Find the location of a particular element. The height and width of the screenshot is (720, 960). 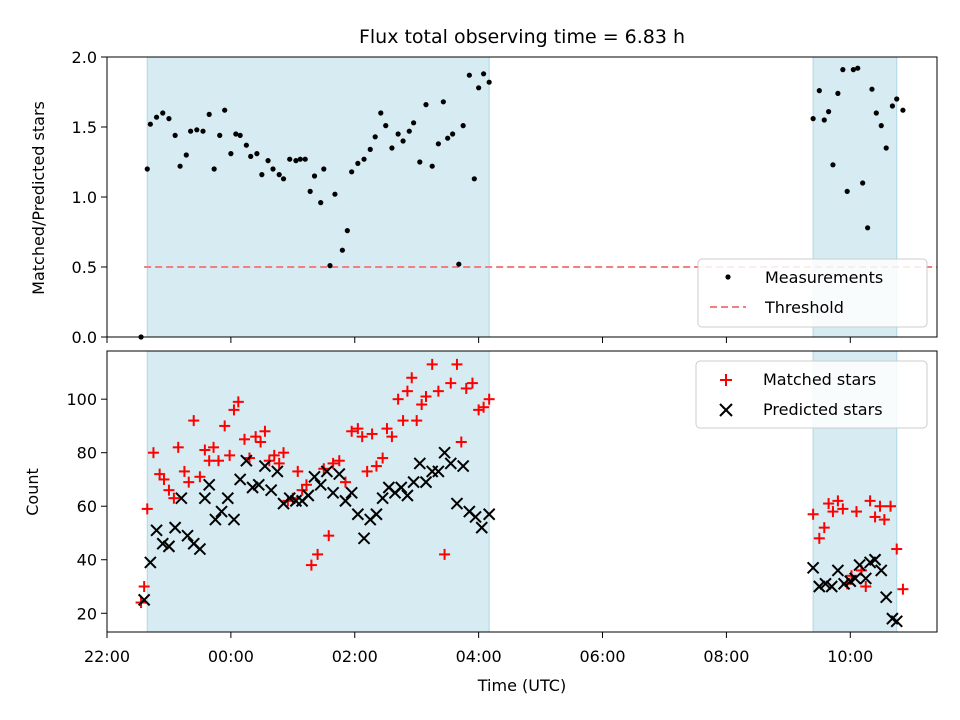

bottom-y-tick-label: 20 is located at coordinates (87, 613).